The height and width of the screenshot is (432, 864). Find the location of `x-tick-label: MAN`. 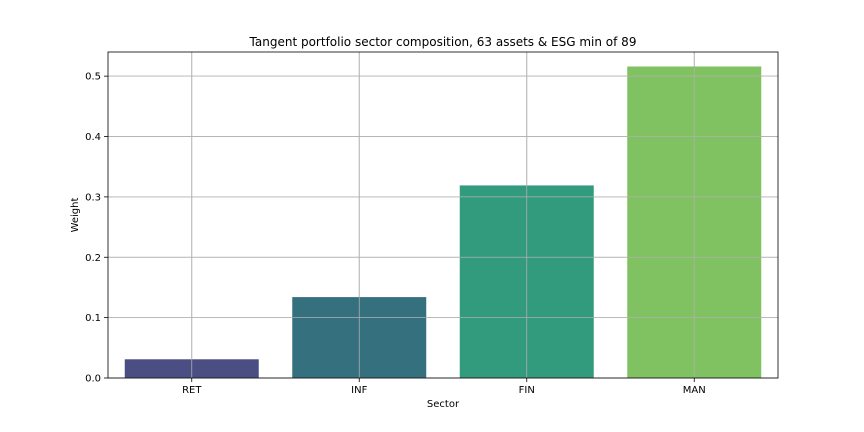

x-tick-label: MAN is located at coordinates (694, 390).